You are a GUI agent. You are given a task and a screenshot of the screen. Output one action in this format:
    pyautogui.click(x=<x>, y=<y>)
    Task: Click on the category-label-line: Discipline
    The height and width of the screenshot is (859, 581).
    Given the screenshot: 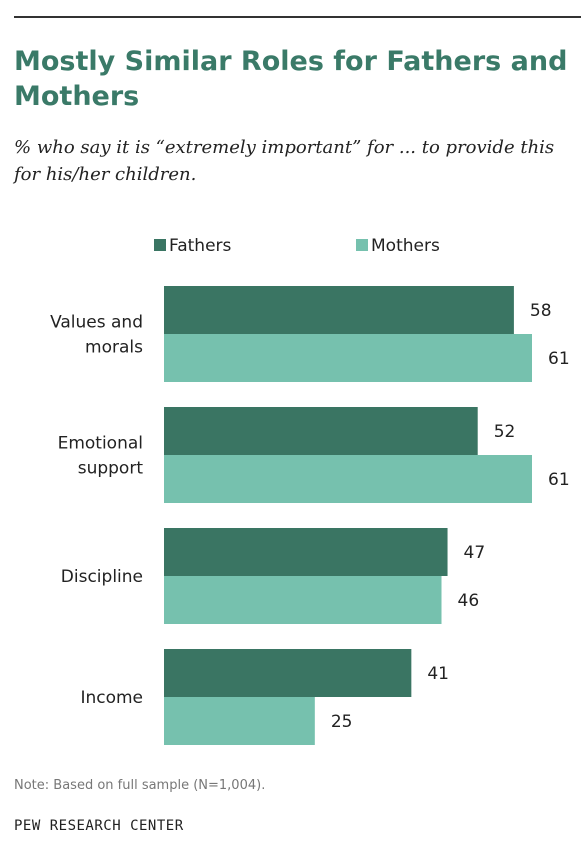 What is the action you would take?
    pyautogui.click(x=102, y=577)
    